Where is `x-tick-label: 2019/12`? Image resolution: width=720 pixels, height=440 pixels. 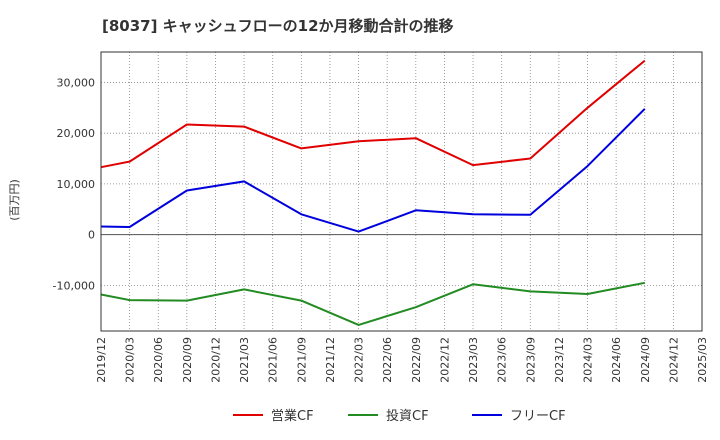
x-tick-label: 2019/12 is located at coordinates (101, 360).